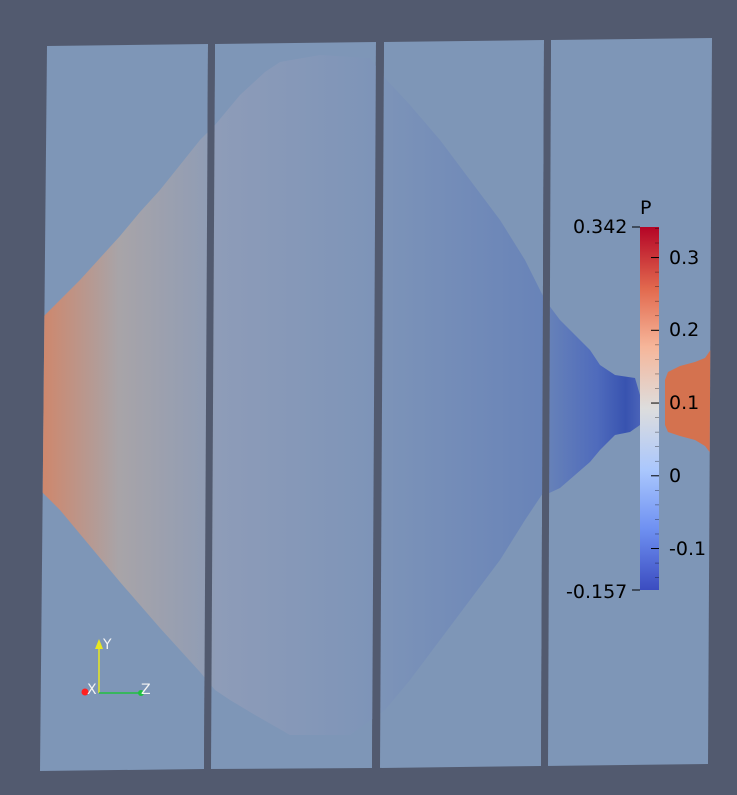 The image size is (737, 795). I want to click on scalar-bar-tick-label: 0.1, so click(684, 403).